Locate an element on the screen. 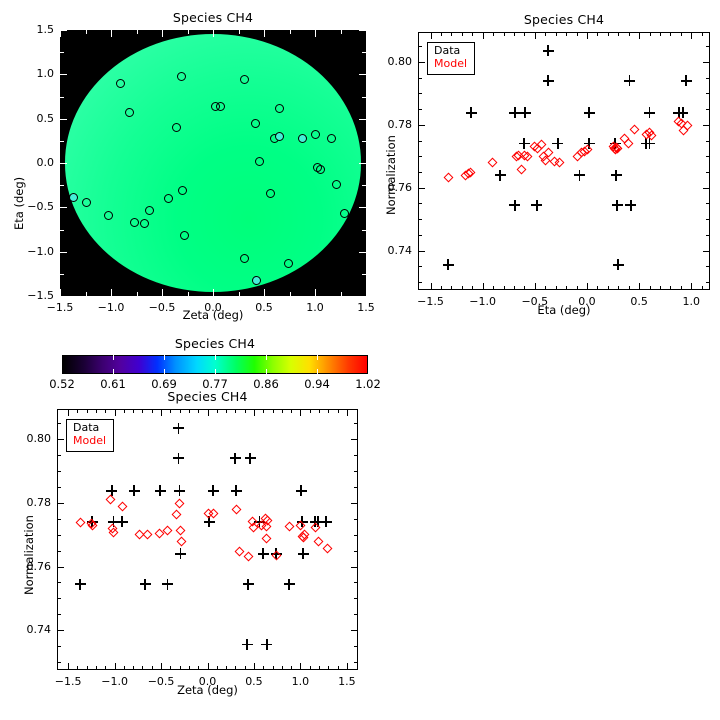 The width and height of the screenshot is (720, 720). image-map-xtick-label: 1.0 is located at coordinates (315, 307).